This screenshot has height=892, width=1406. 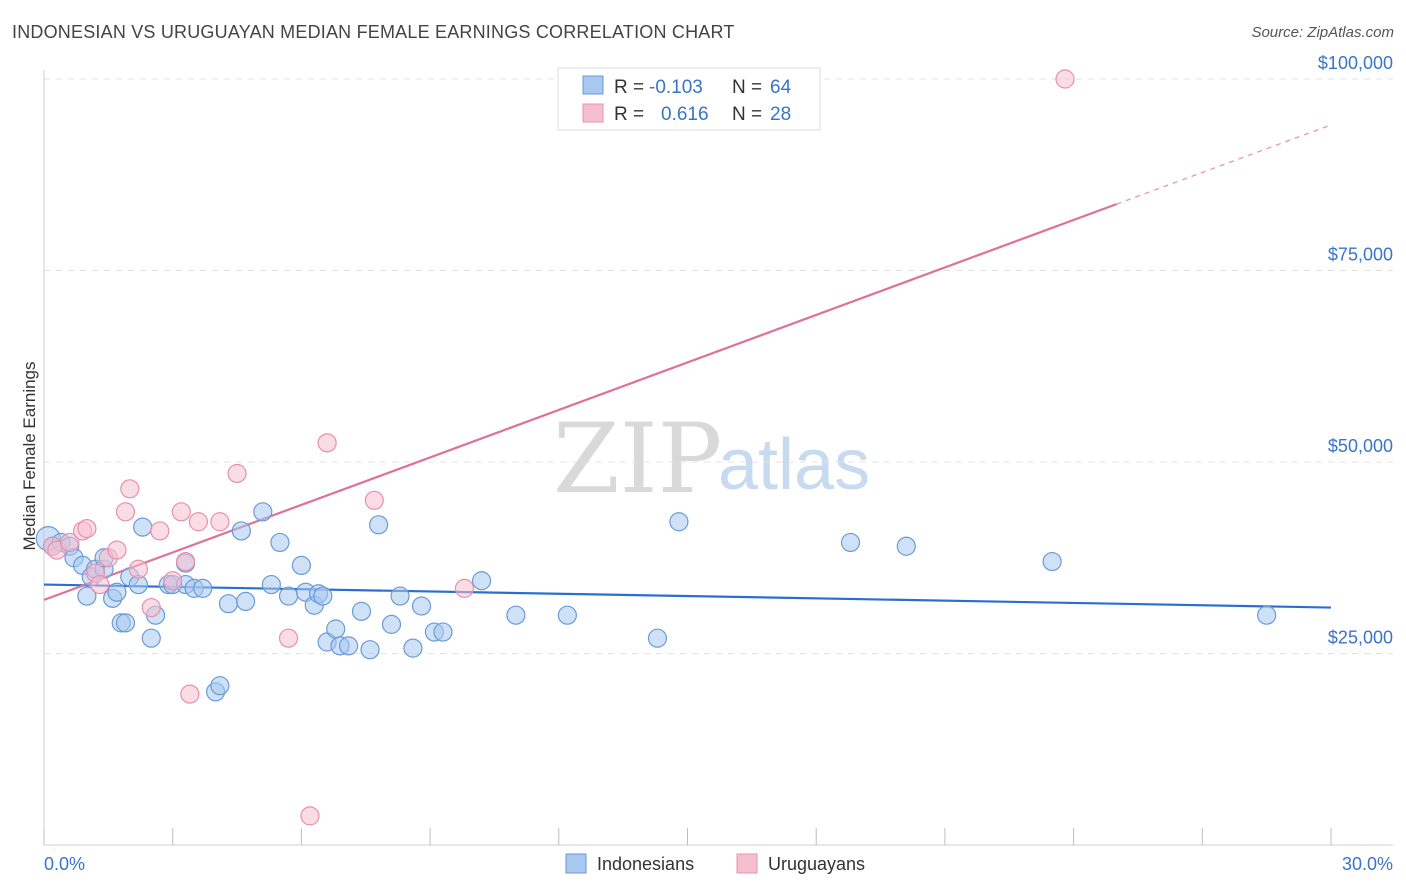 I want to click on legend-r-label-2: R =, so click(x=629, y=114).